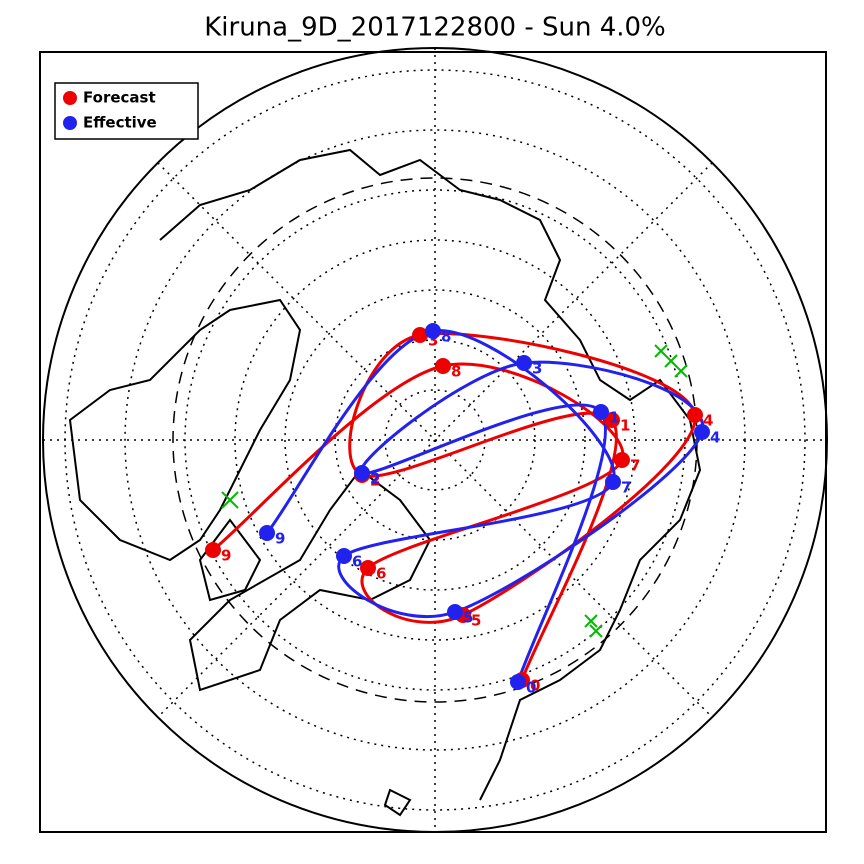  I want to click on title: Kiruna_9D_2017122800 - Sun 4.0%, so click(435, 28).